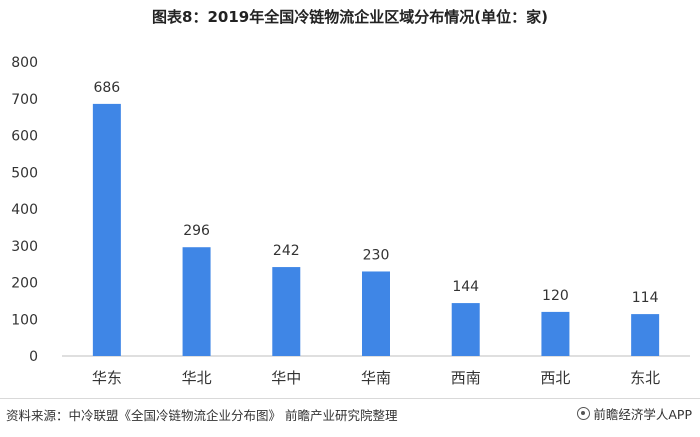 The height and width of the screenshot is (437, 700). What do you see at coordinates (24, 100) in the screenshot?
I see `y-tick-label: 700` at bounding box center [24, 100].